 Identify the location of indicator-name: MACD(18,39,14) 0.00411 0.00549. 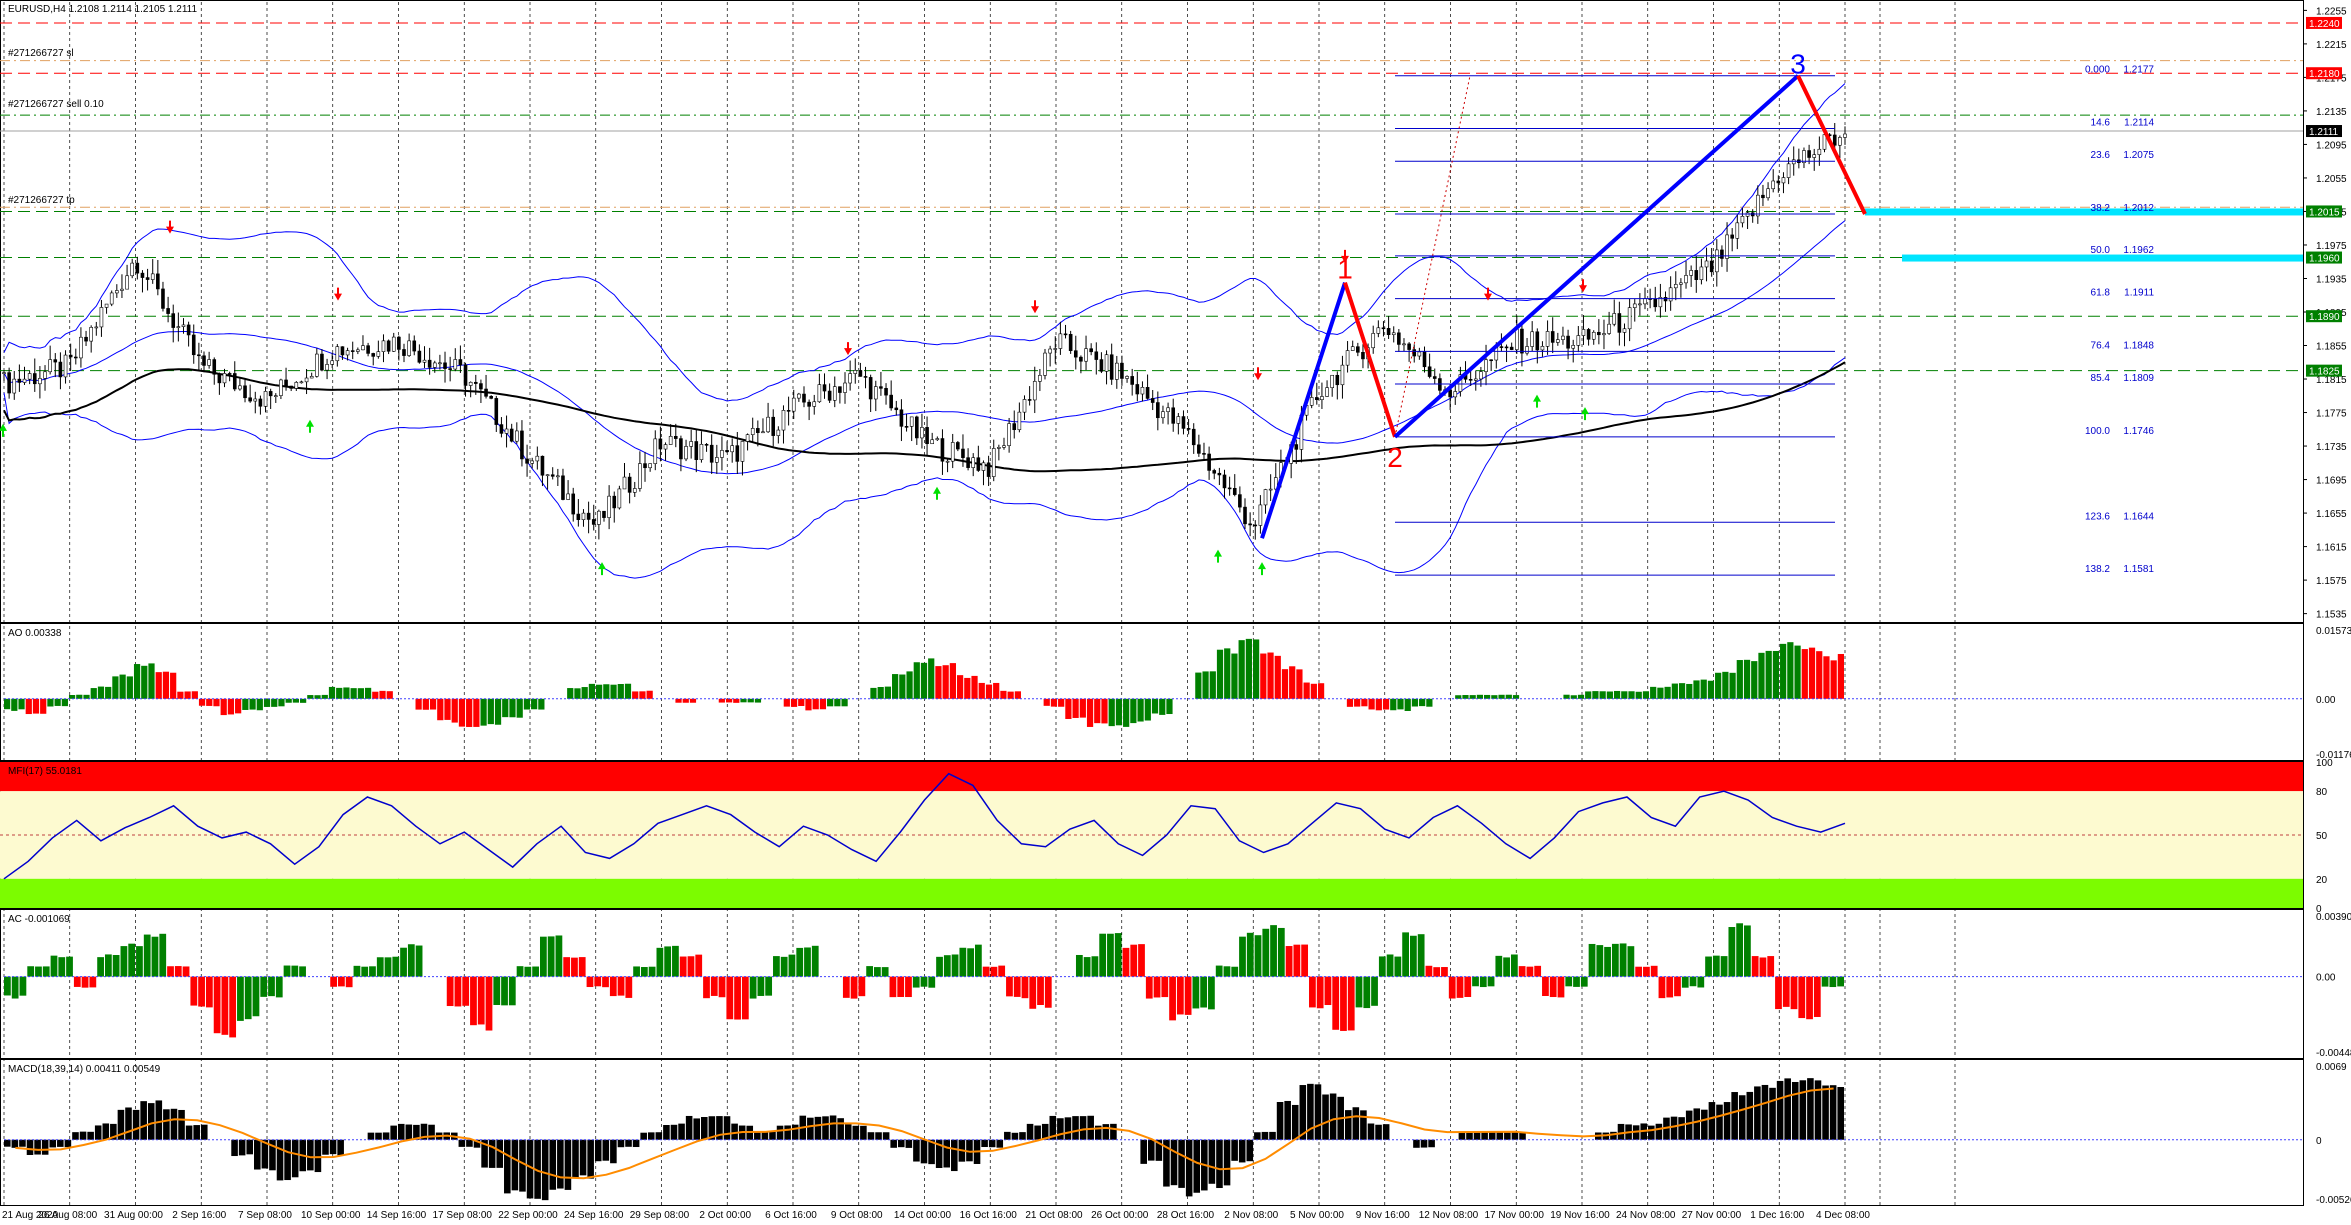
(84, 1069).